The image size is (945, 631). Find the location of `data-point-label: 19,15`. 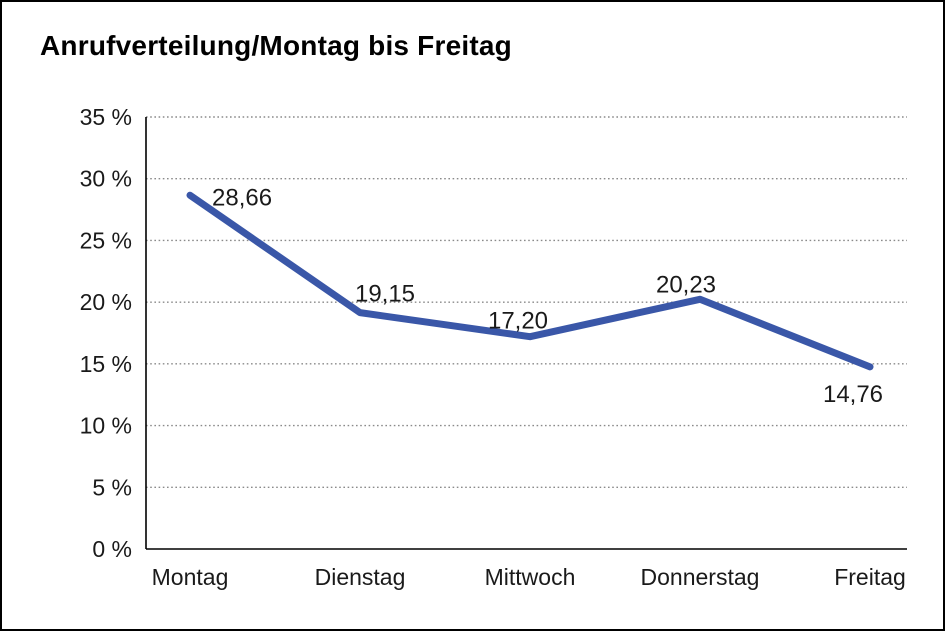

data-point-label: 19,15 is located at coordinates (385, 294).